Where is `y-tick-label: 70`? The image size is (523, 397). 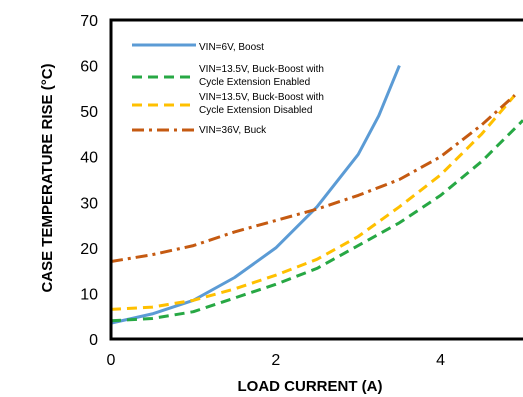 y-tick-label: 70 is located at coordinates (89, 21).